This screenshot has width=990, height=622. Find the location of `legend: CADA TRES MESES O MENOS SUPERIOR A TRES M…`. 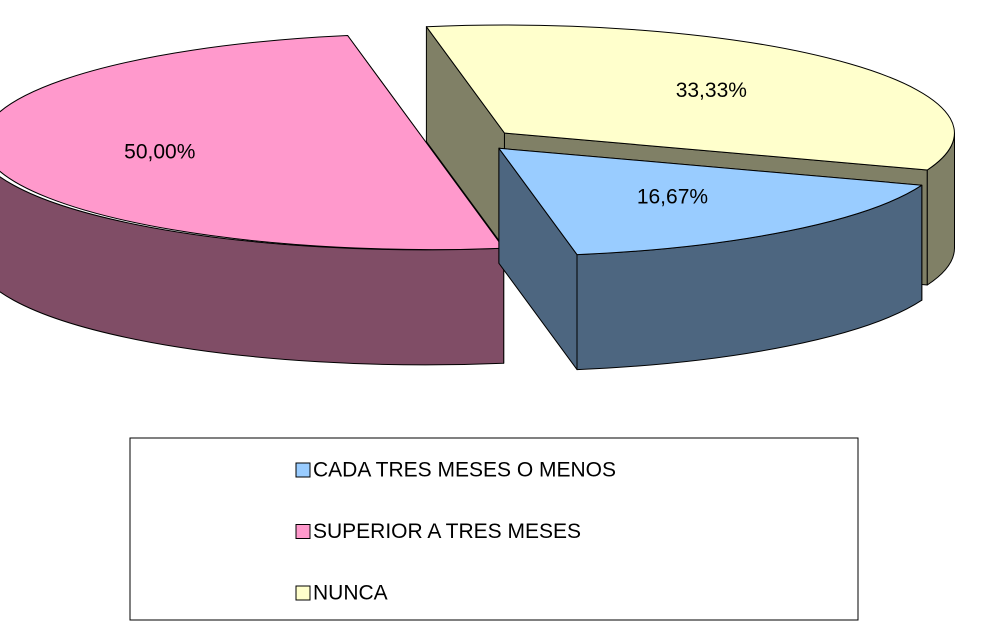

legend: CADA TRES MESES O MENOS SUPERIOR A TRES M… is located at coordinates (455, 532).